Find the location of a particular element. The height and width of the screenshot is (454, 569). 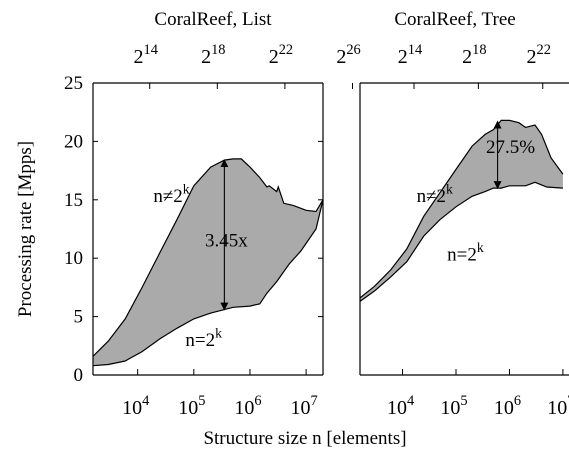

band-area is located at coordinates (461, 211).